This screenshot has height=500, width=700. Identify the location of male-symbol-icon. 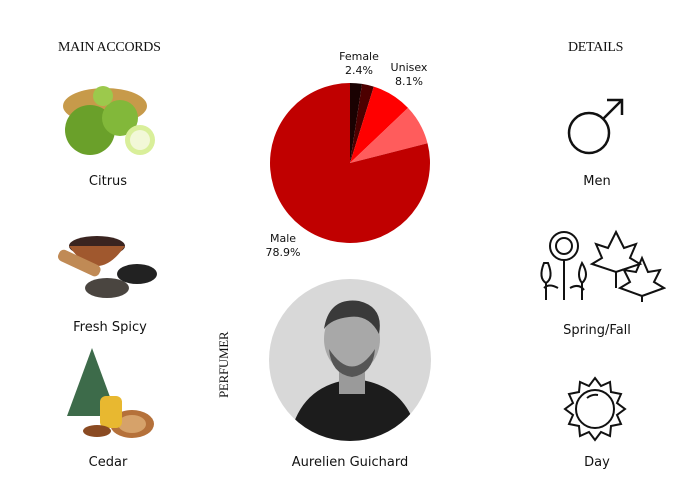
(595, 126).